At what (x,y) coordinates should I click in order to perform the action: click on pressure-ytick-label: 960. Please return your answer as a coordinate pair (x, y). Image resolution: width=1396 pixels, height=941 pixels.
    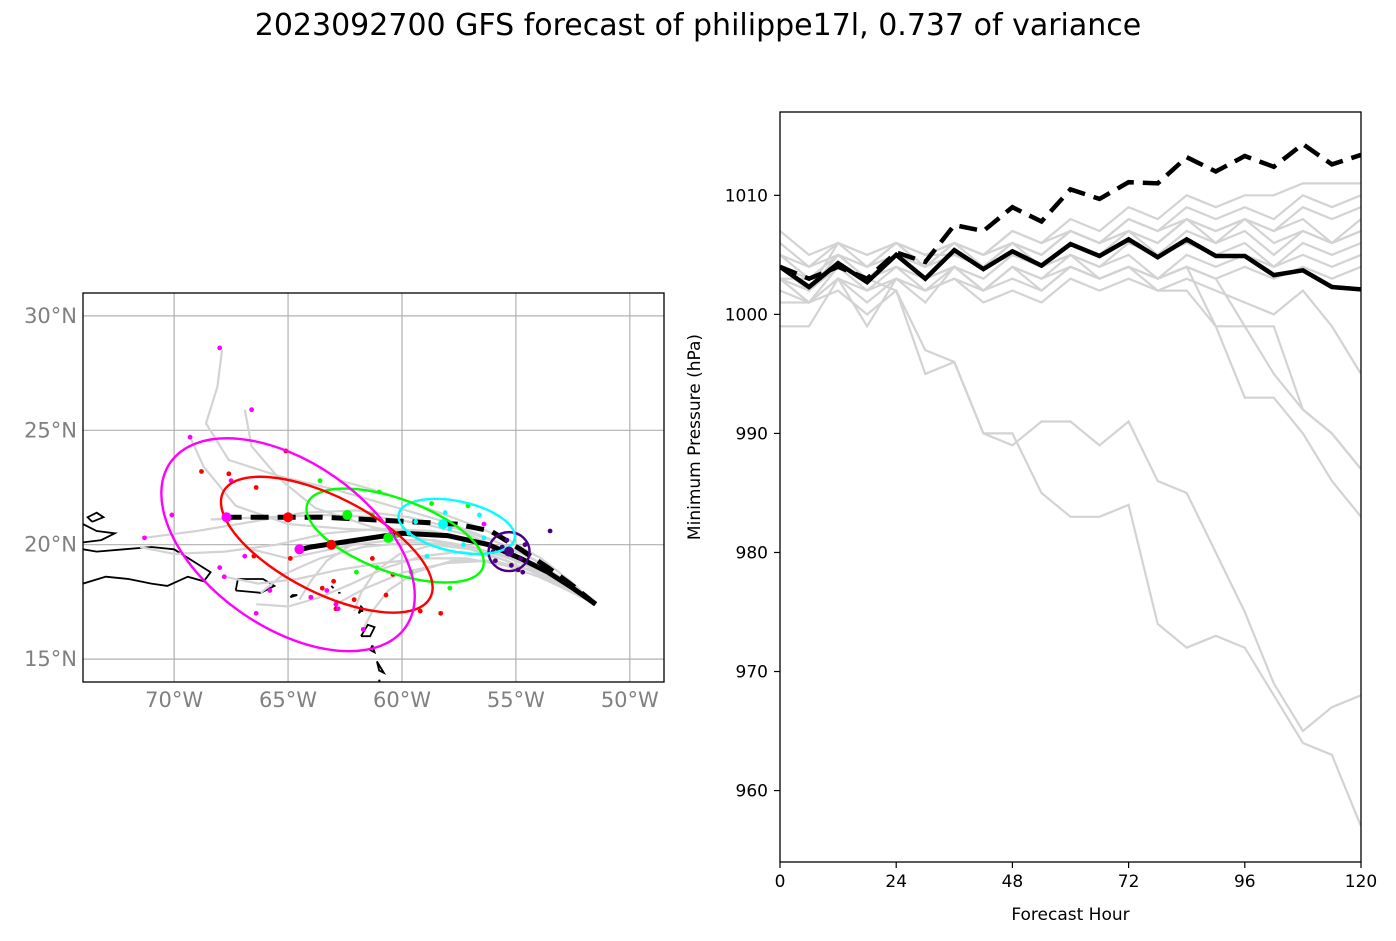
    Looking at the image, I should click on (752, 792).